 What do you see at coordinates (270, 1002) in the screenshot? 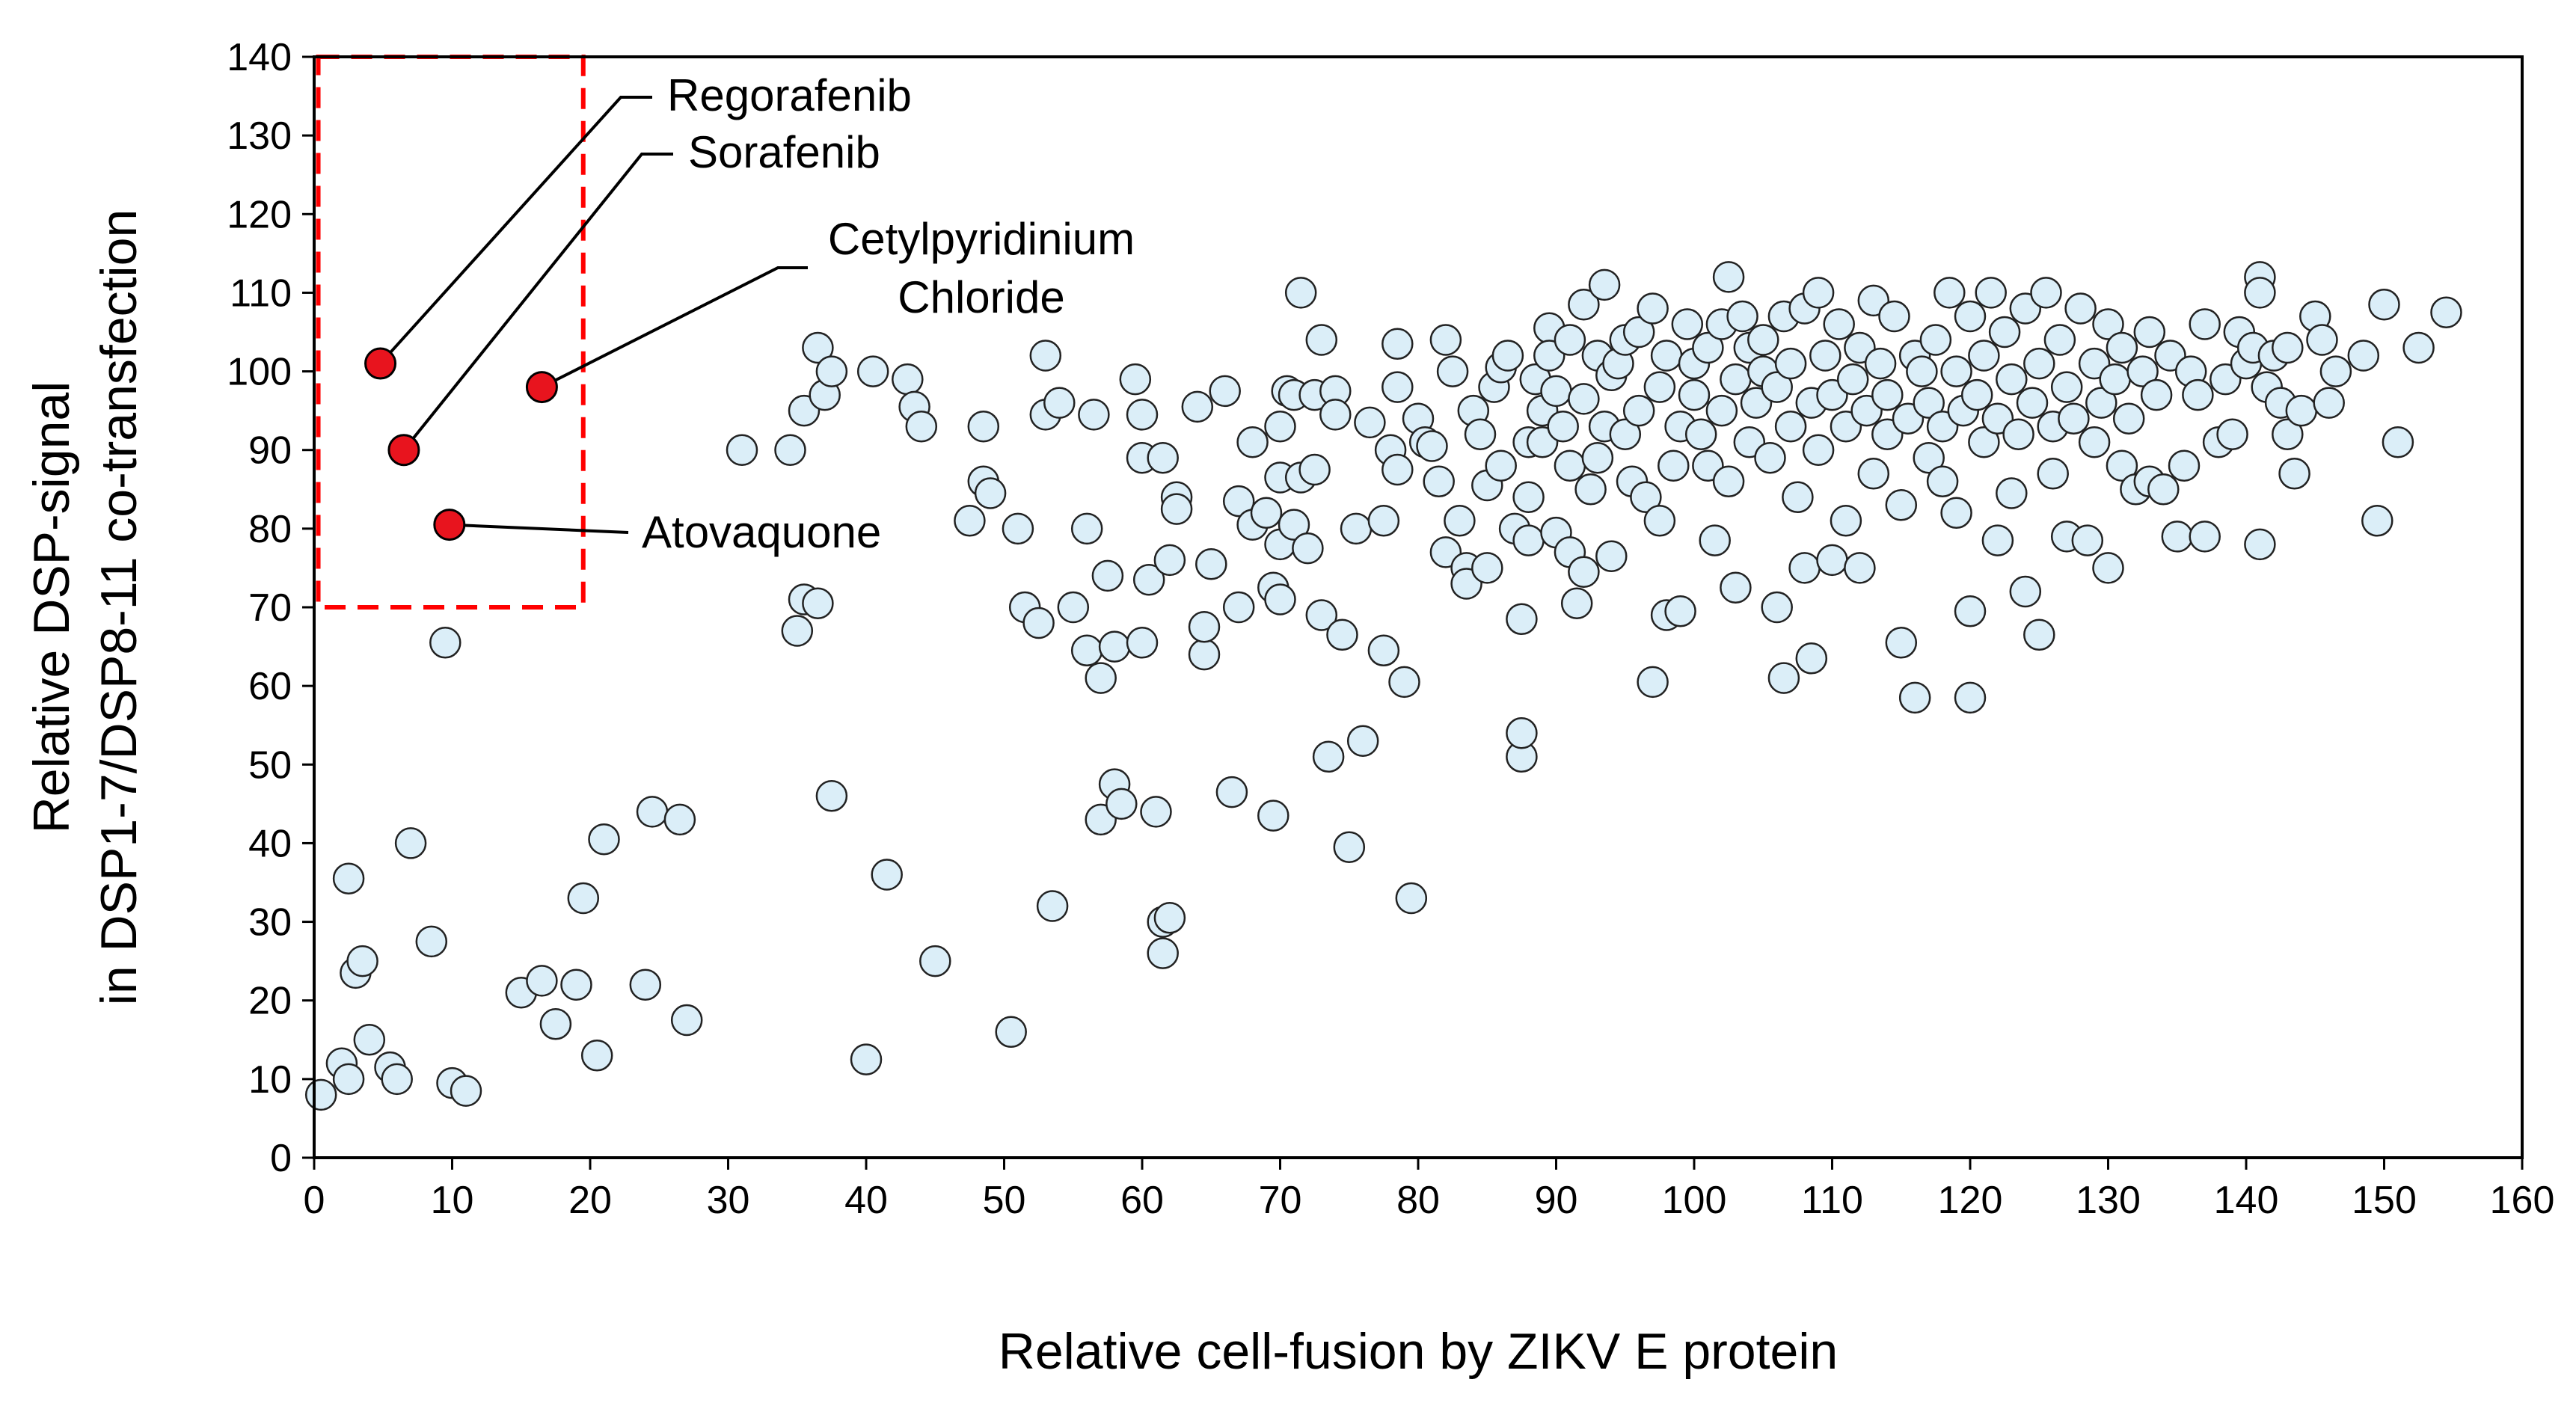
I see `y-tick-label: 20` at bounding box center [270, 1002].